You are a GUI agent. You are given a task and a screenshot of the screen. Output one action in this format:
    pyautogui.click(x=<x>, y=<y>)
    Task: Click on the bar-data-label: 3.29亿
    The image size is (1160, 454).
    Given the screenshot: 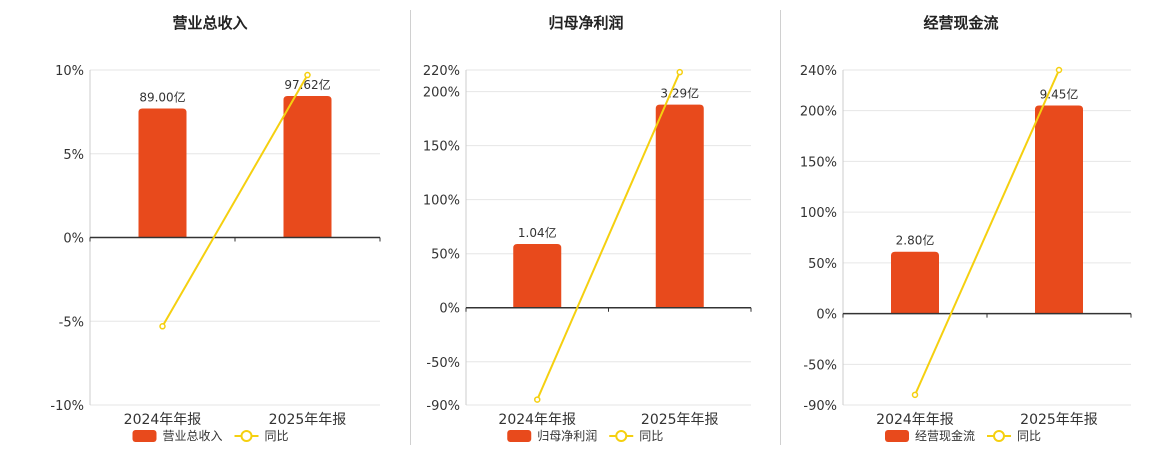 What is the action you would take?
    pyautogui.click(x=679, y=93)
    